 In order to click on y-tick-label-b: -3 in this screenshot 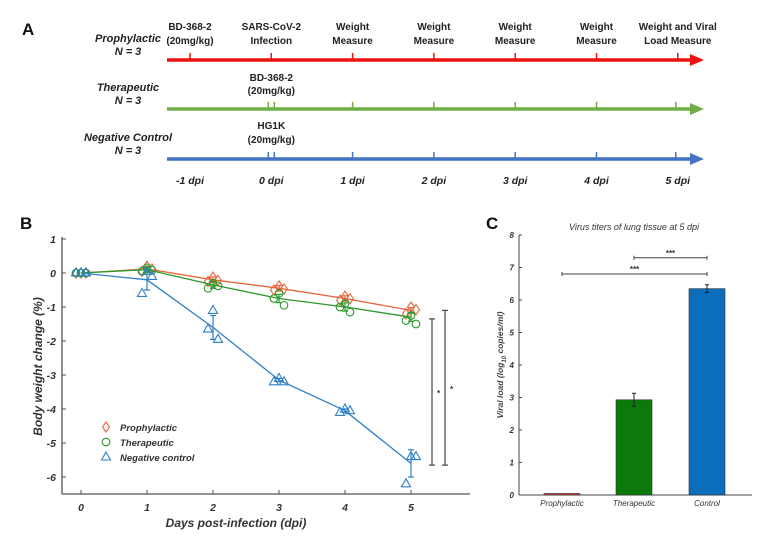, I will do `click(51, 376)`.